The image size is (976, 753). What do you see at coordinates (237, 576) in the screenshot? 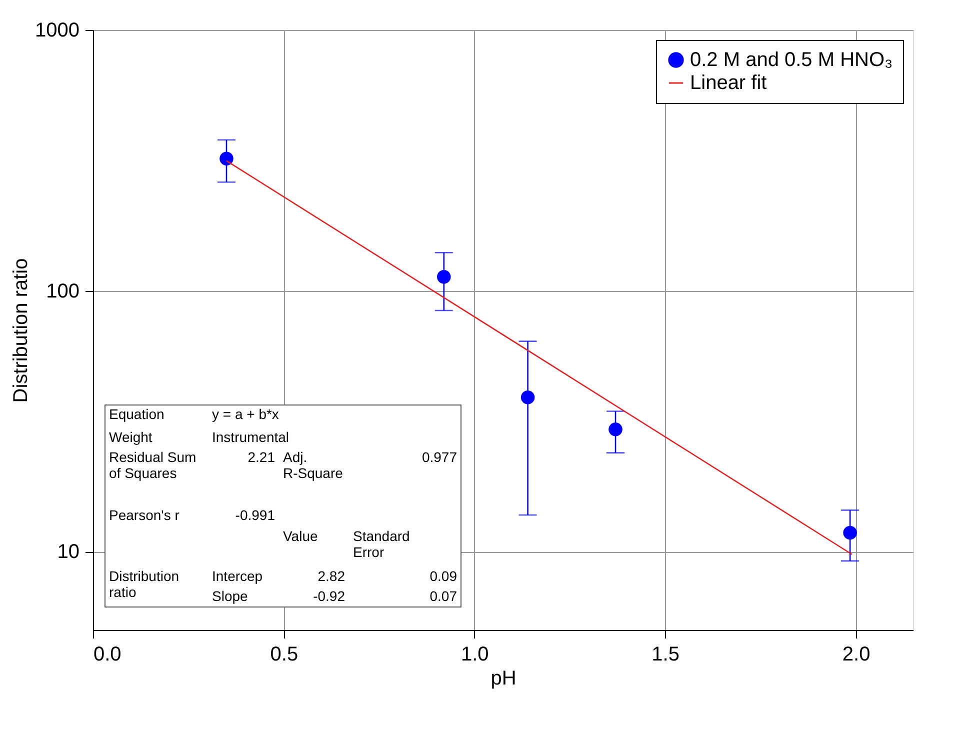
I see `annotation: Intercep` at bounding box center [237, 576].